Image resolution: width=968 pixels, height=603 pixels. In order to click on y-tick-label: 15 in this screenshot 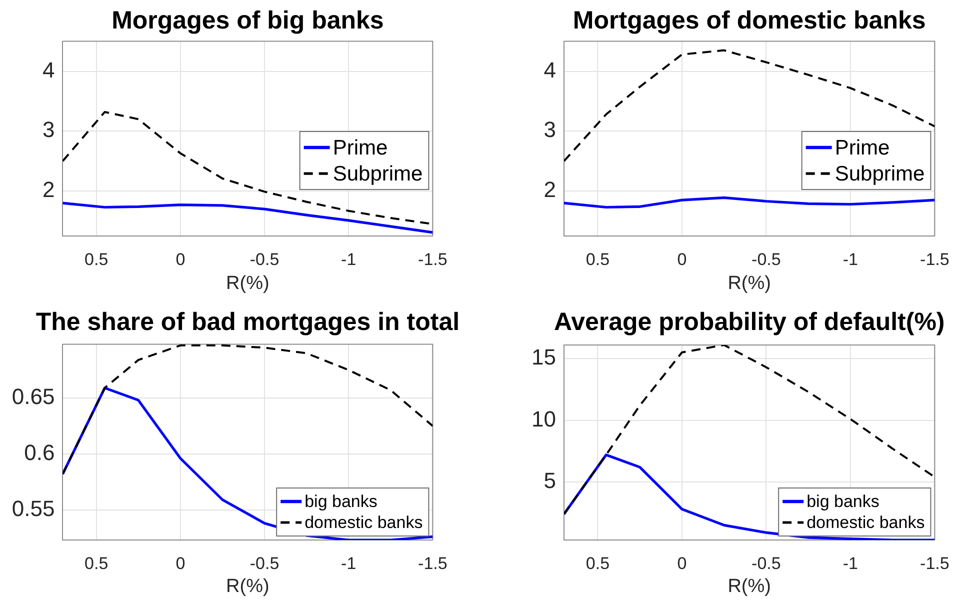, I will do `click(544, 357)`.